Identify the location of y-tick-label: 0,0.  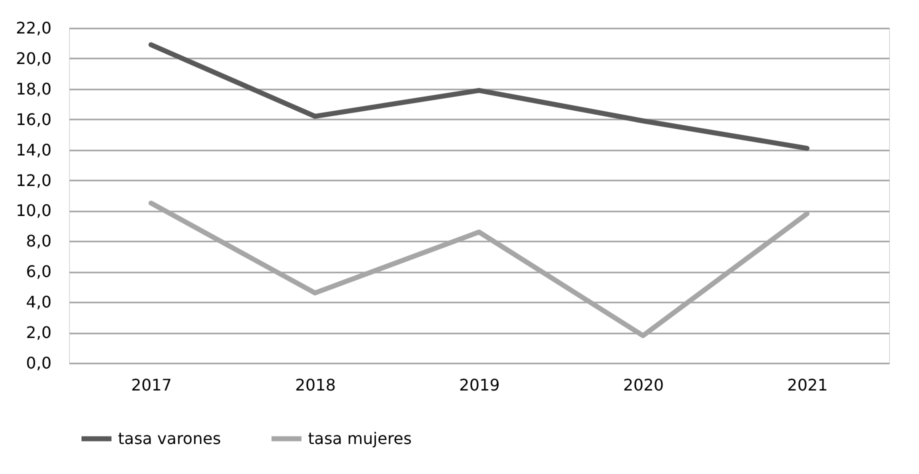
(39, 363).